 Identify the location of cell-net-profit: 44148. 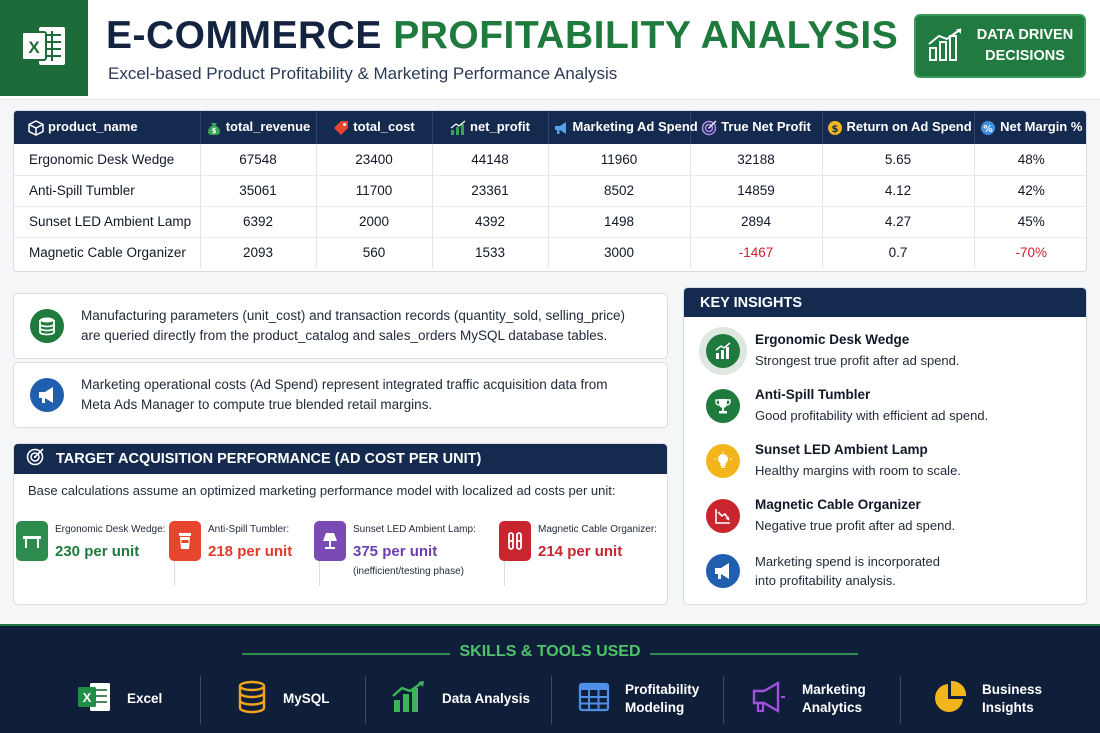
(490, 160).